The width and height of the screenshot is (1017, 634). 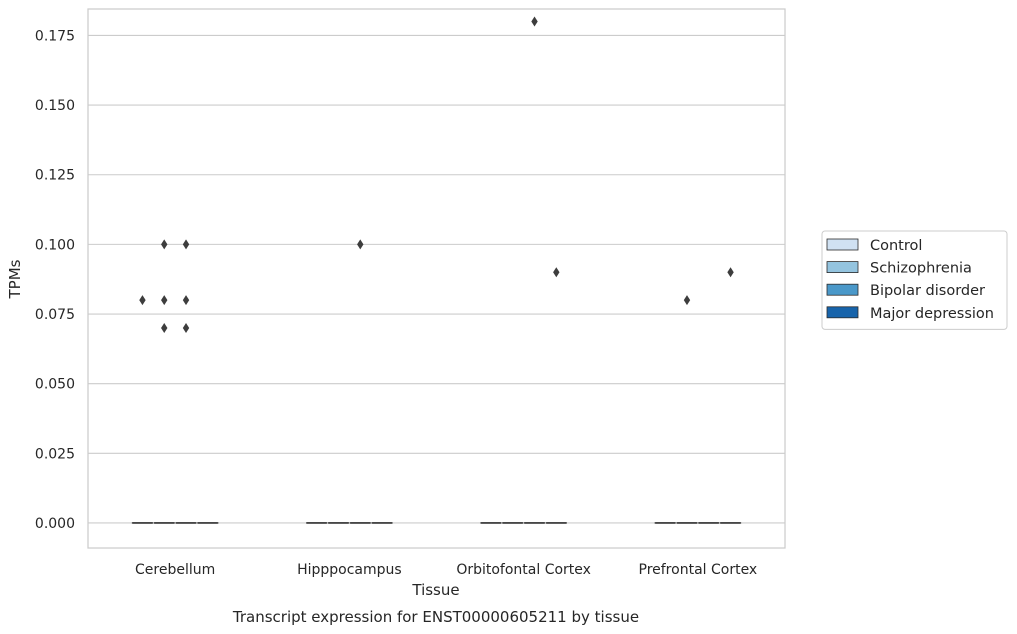 What do you see at coordinates (349, 570) in the screenshot?
I see `x-tick-label: Hipppocampus` at bounding box center [349, 570].